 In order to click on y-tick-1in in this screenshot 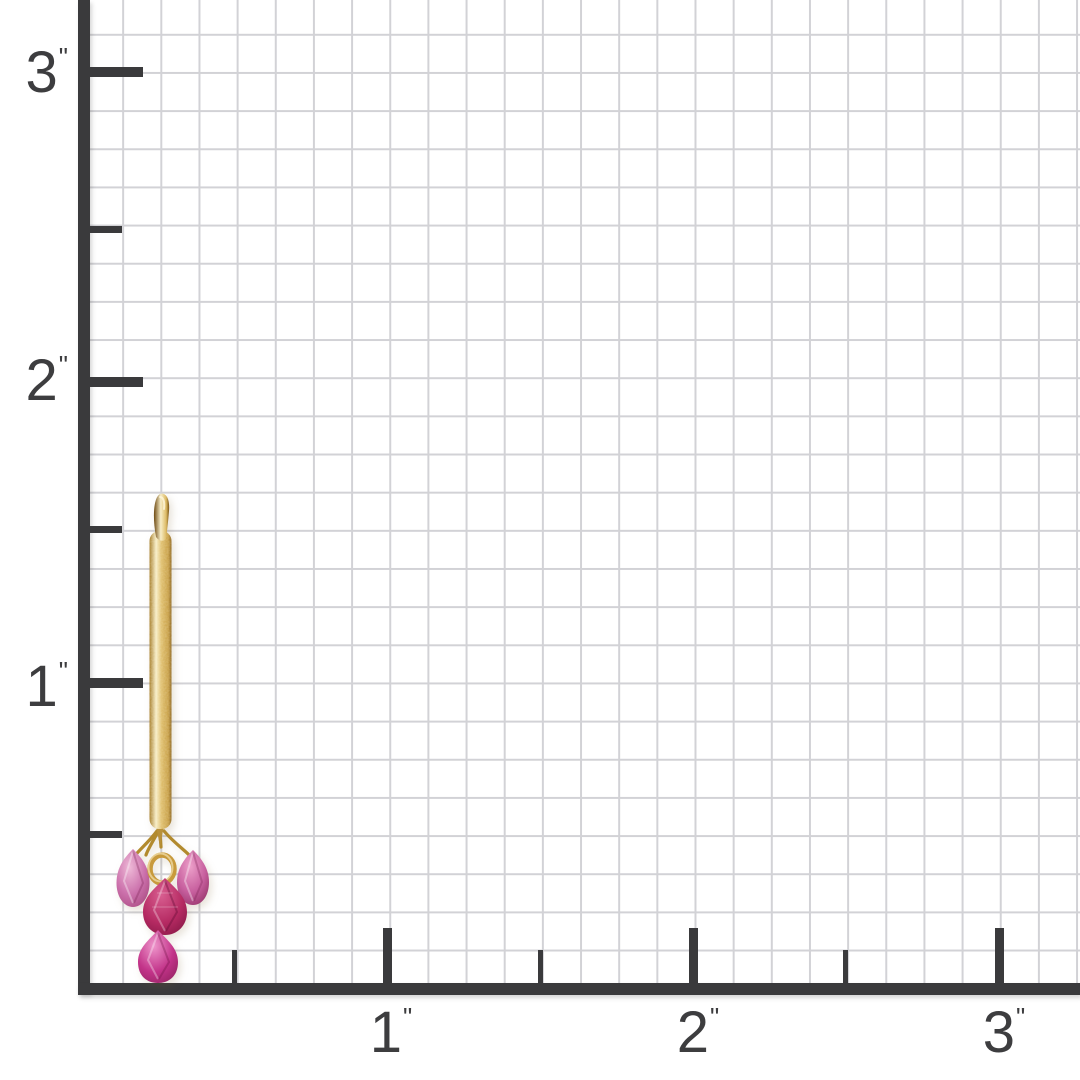, I will do `click(116, 683)`.